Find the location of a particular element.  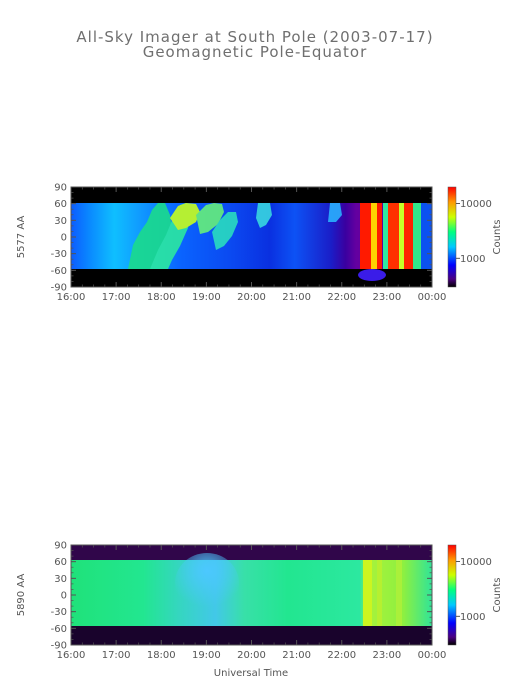

colorbar-5577-ticks: 10000 1000 is located at coordinates (474, 232).